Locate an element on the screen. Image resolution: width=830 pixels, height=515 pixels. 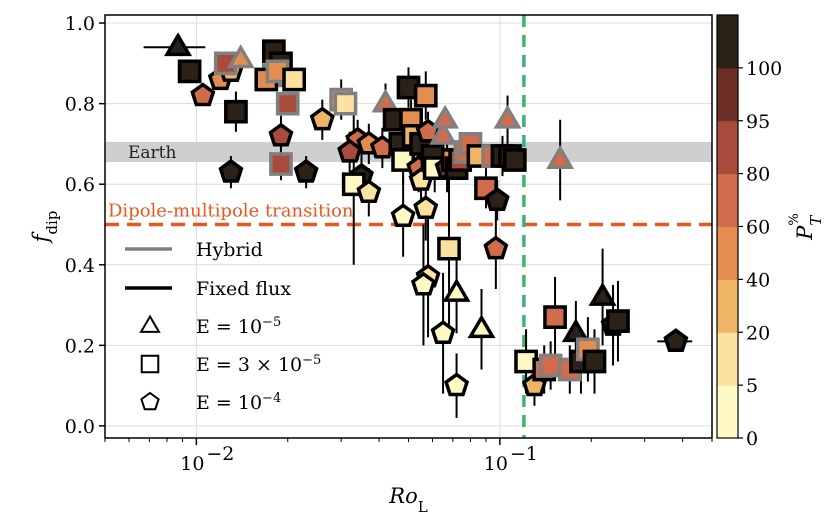
y-tick-label: 0.0 is located at coordinates (80, 427).